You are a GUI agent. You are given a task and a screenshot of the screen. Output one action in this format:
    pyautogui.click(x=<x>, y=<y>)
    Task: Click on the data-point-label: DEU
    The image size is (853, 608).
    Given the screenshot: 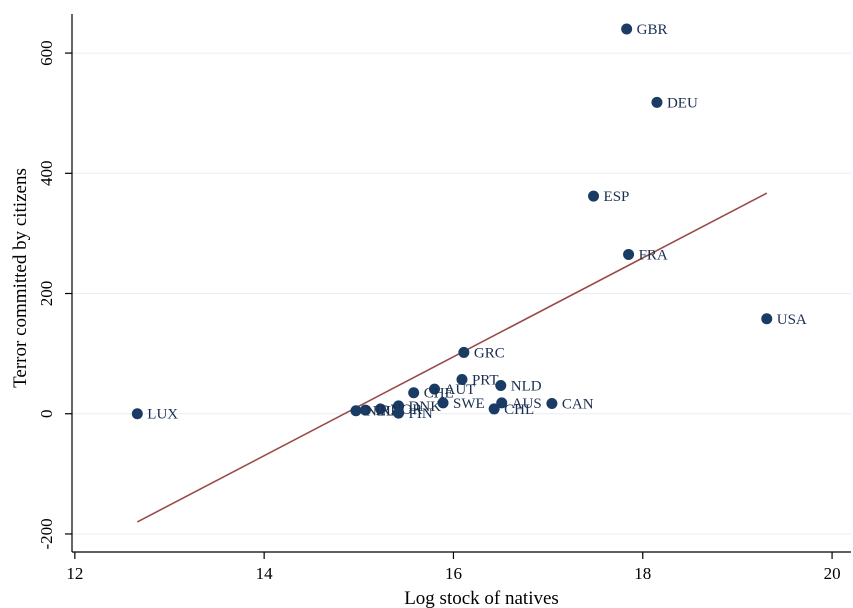 What is the action you would take?
    pyautogui.click(x=682, y=103)
    